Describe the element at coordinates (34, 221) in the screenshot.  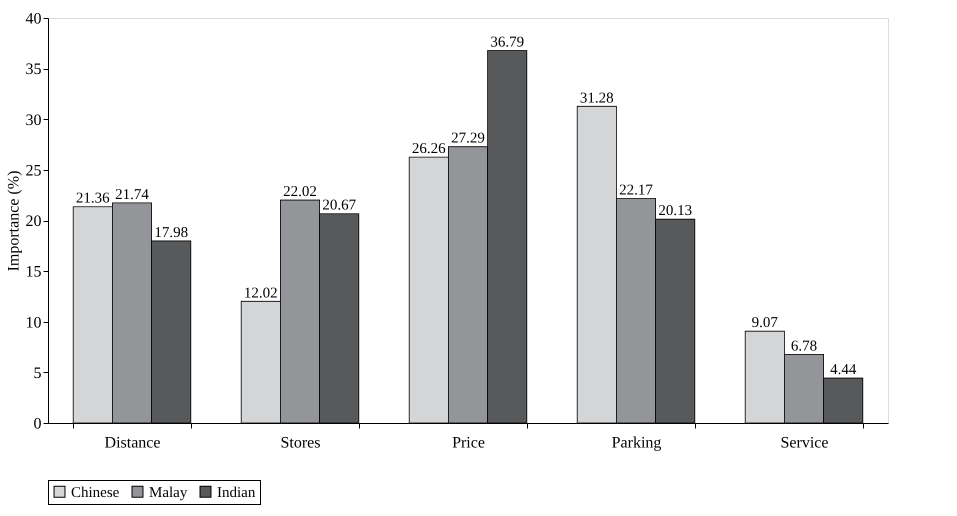
I see `y-tick-label: 20` at that location.